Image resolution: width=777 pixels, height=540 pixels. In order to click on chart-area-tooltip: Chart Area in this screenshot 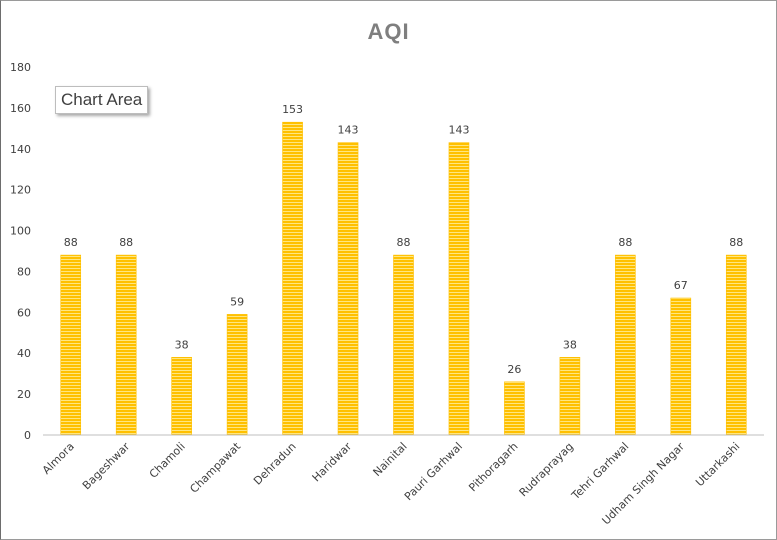, I will do `click(102, 100)`.